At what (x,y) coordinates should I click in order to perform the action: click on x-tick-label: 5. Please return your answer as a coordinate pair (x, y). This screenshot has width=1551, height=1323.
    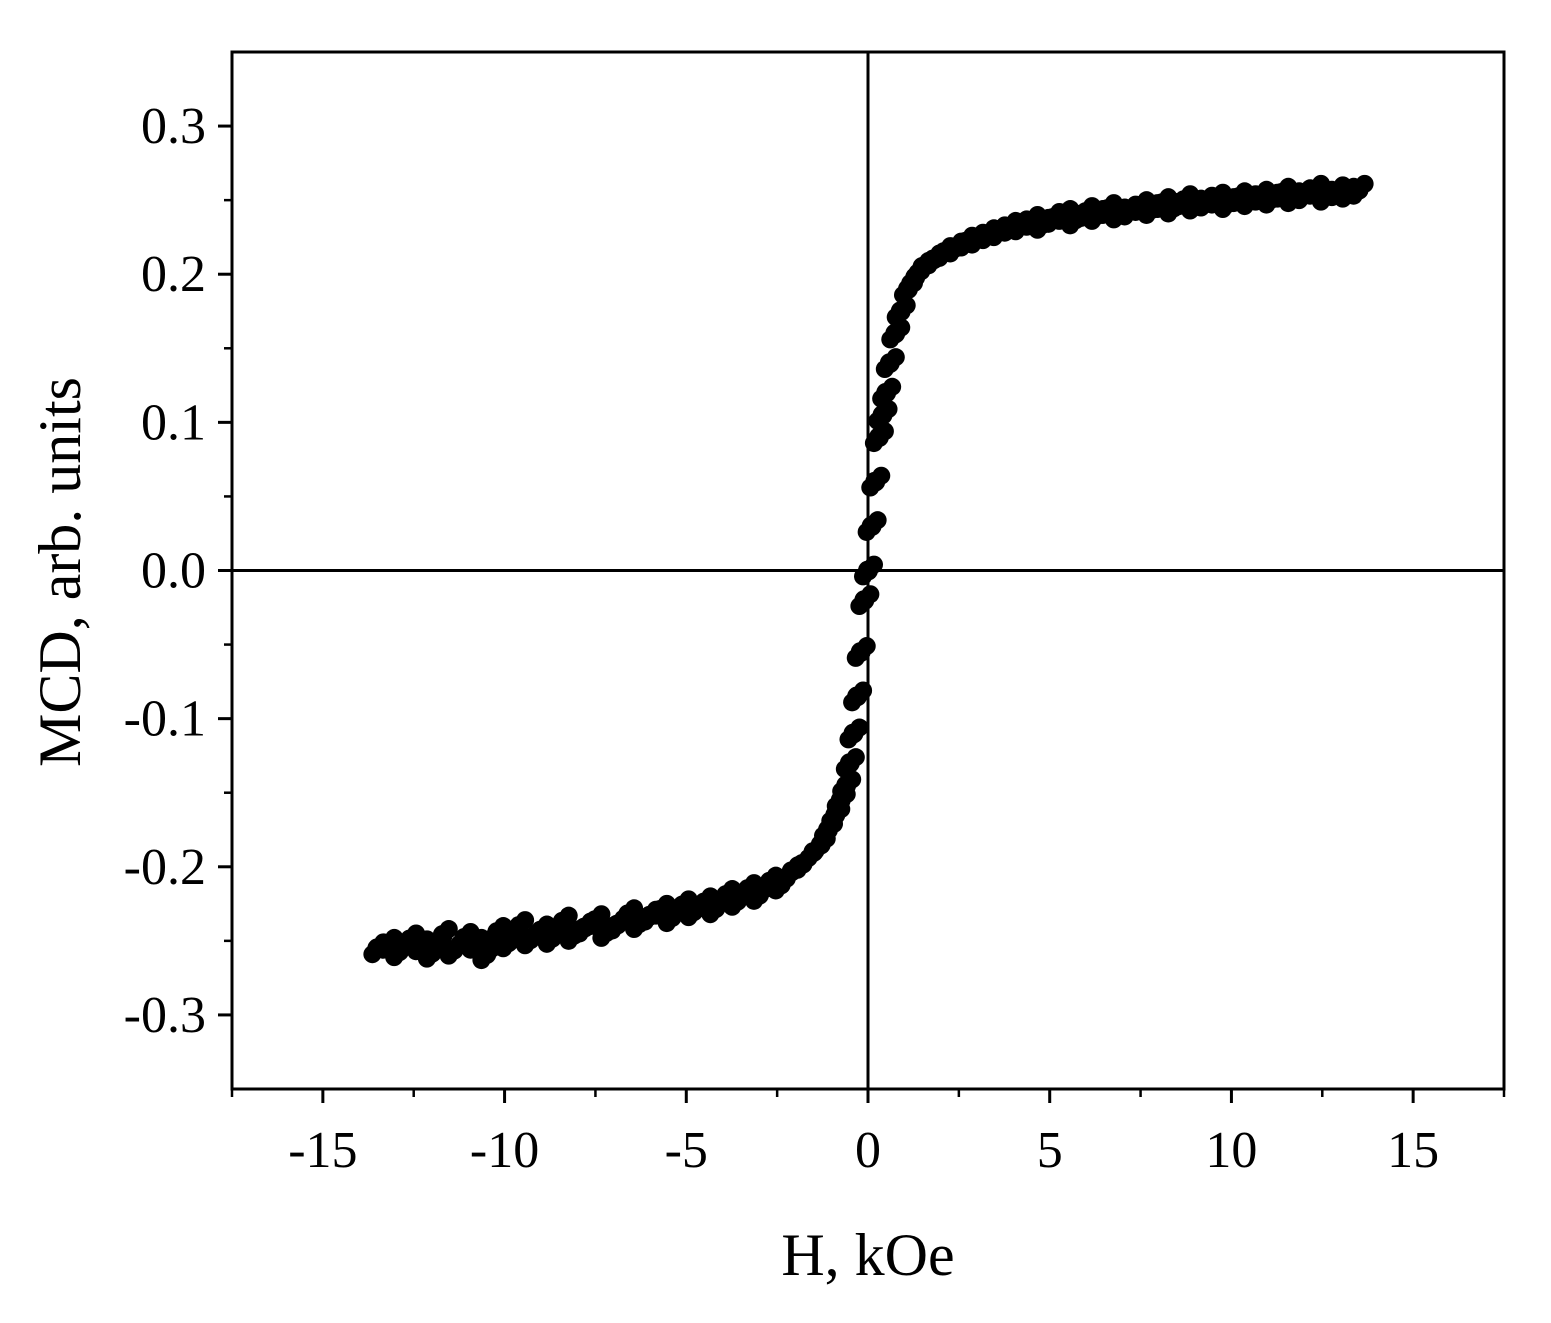
    Looking at the image, I should click on (1050, 1150).